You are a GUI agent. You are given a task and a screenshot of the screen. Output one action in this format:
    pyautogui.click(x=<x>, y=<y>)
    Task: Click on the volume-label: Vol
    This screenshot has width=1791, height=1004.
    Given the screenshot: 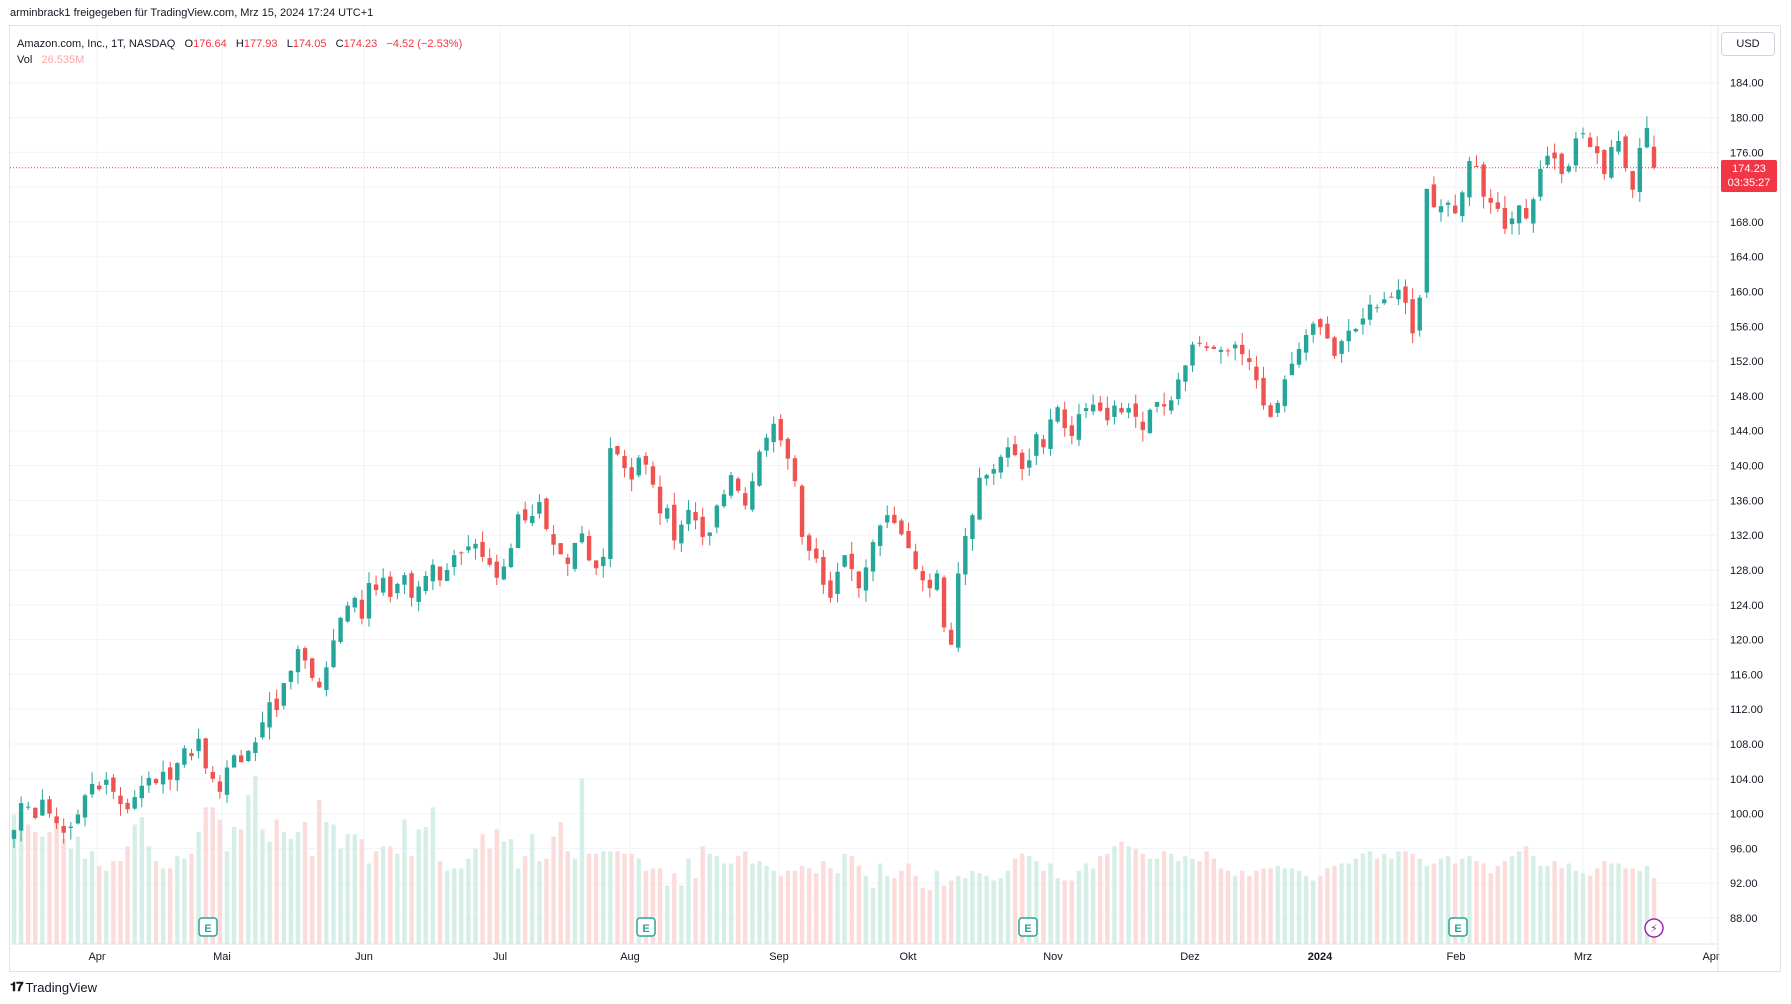 What is the action you would take?
    pyautogui.click(x=25, y=60)
    